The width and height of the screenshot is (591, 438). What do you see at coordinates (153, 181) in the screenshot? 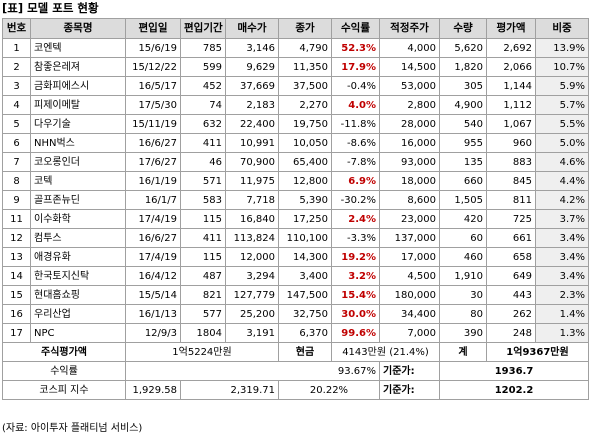
I see `row-entry-date: 16/1/19` at bounding box center [153, 181].